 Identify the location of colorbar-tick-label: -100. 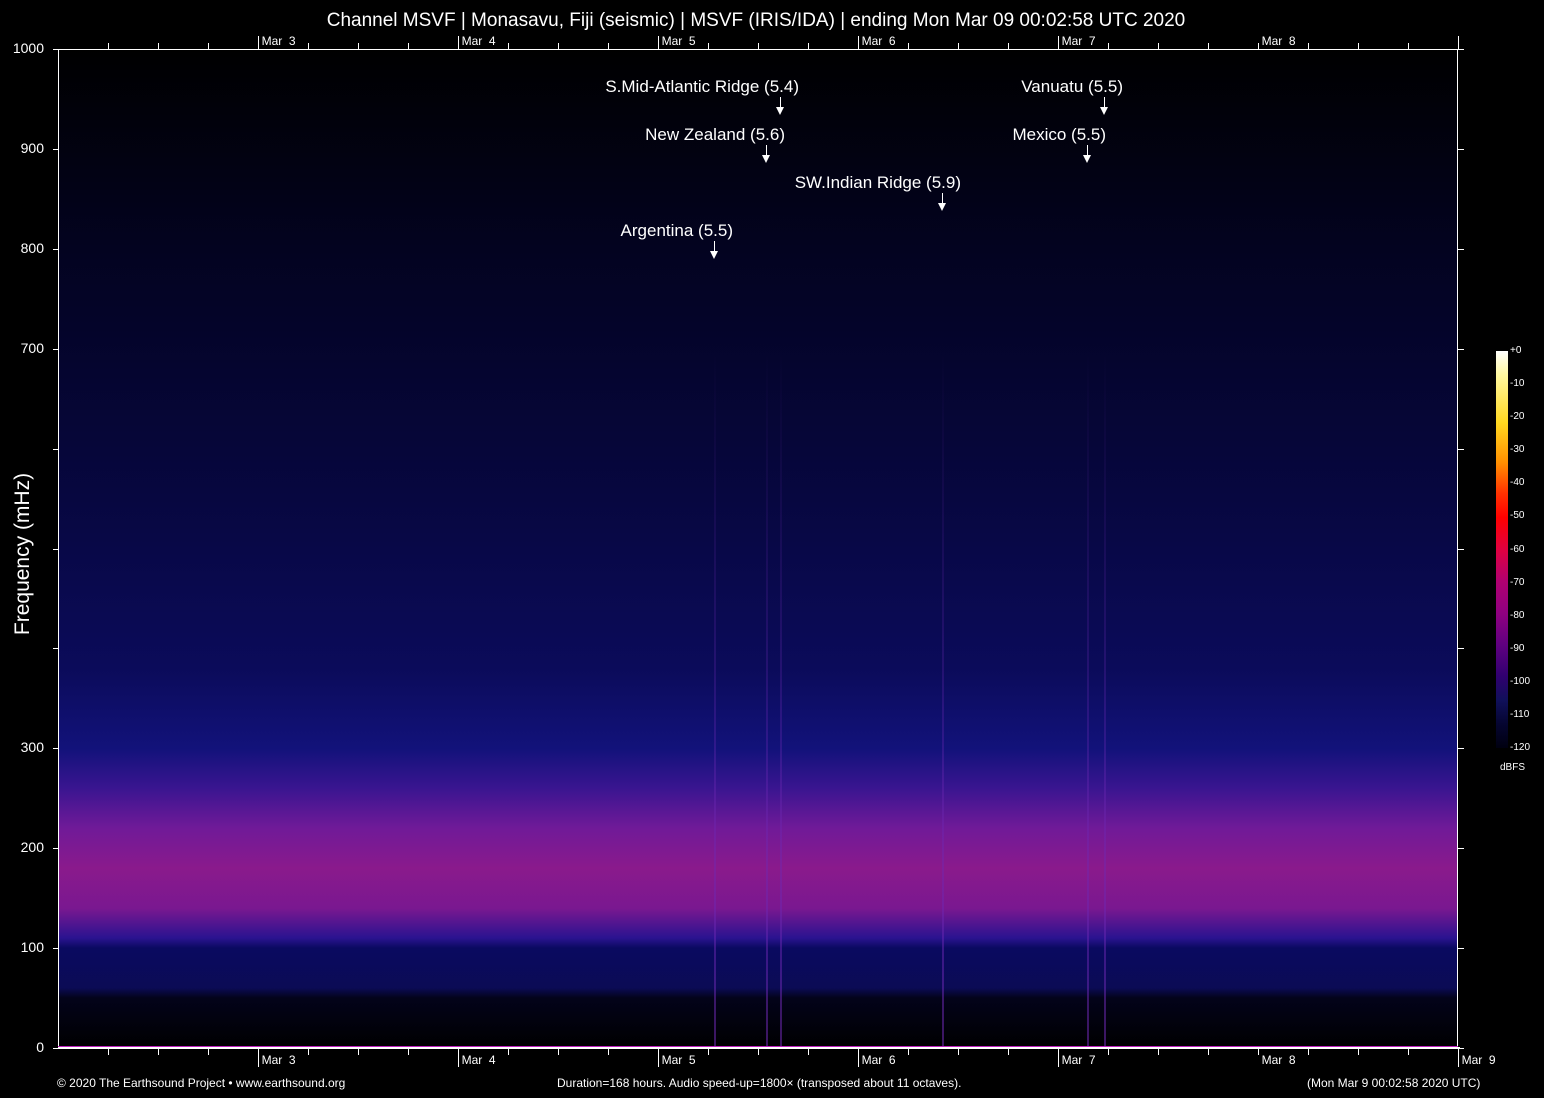
(1520, 681).